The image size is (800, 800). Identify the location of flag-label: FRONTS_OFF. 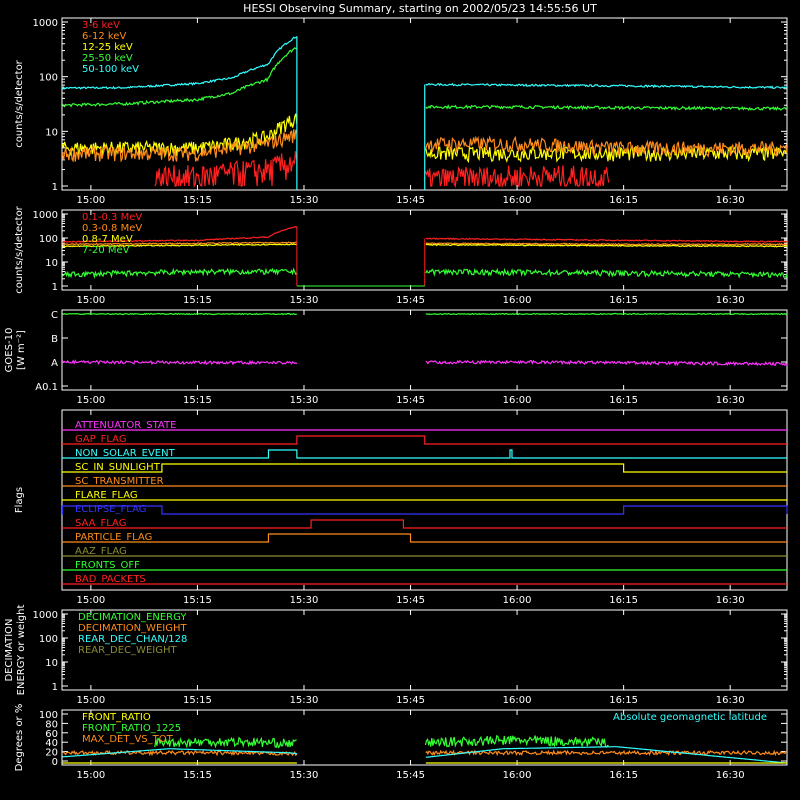
(107, 565).